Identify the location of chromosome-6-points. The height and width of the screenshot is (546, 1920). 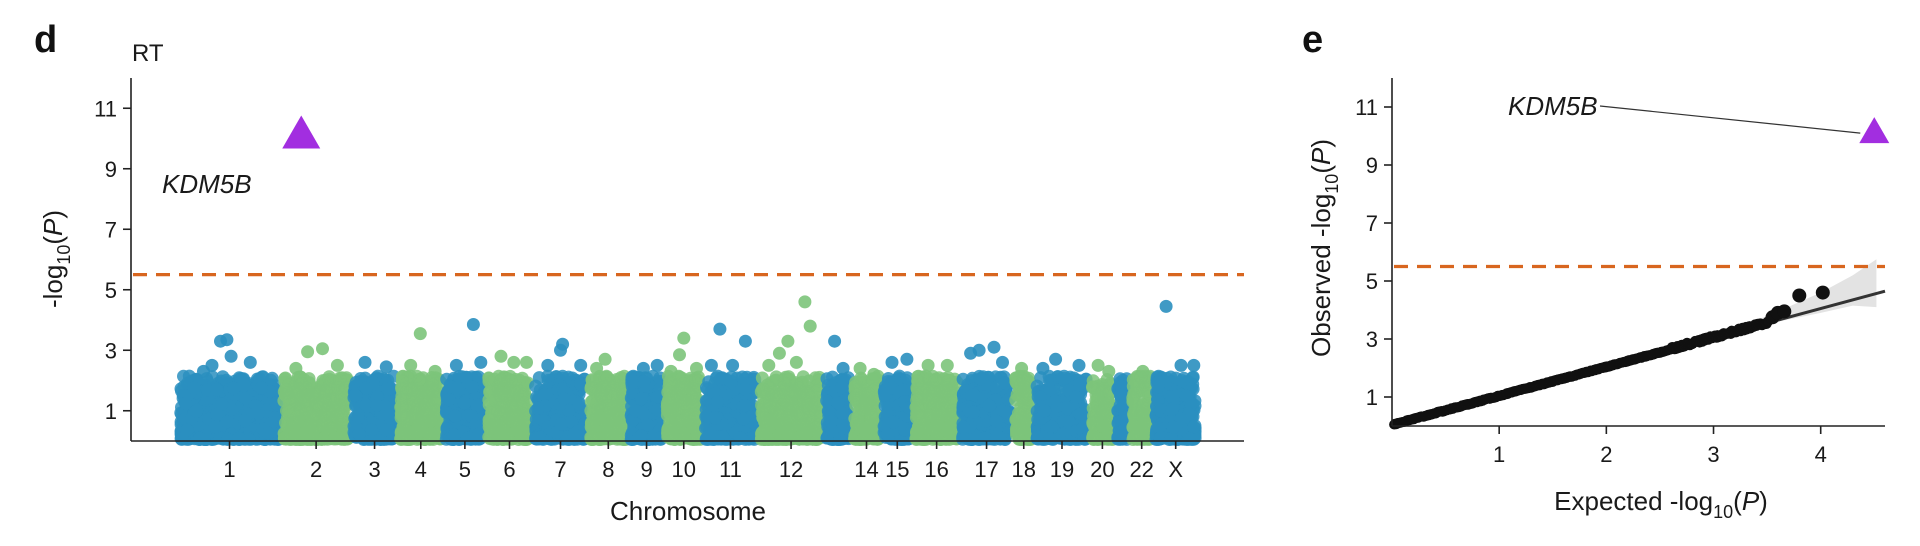
(509, 407).